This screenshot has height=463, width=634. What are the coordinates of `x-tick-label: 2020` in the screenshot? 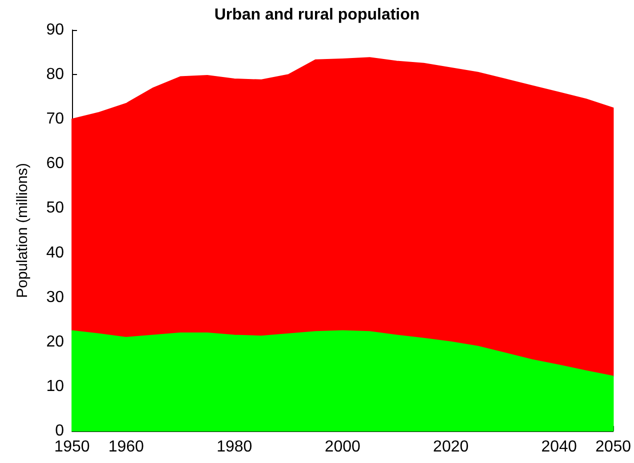 It's located at (451, 447).